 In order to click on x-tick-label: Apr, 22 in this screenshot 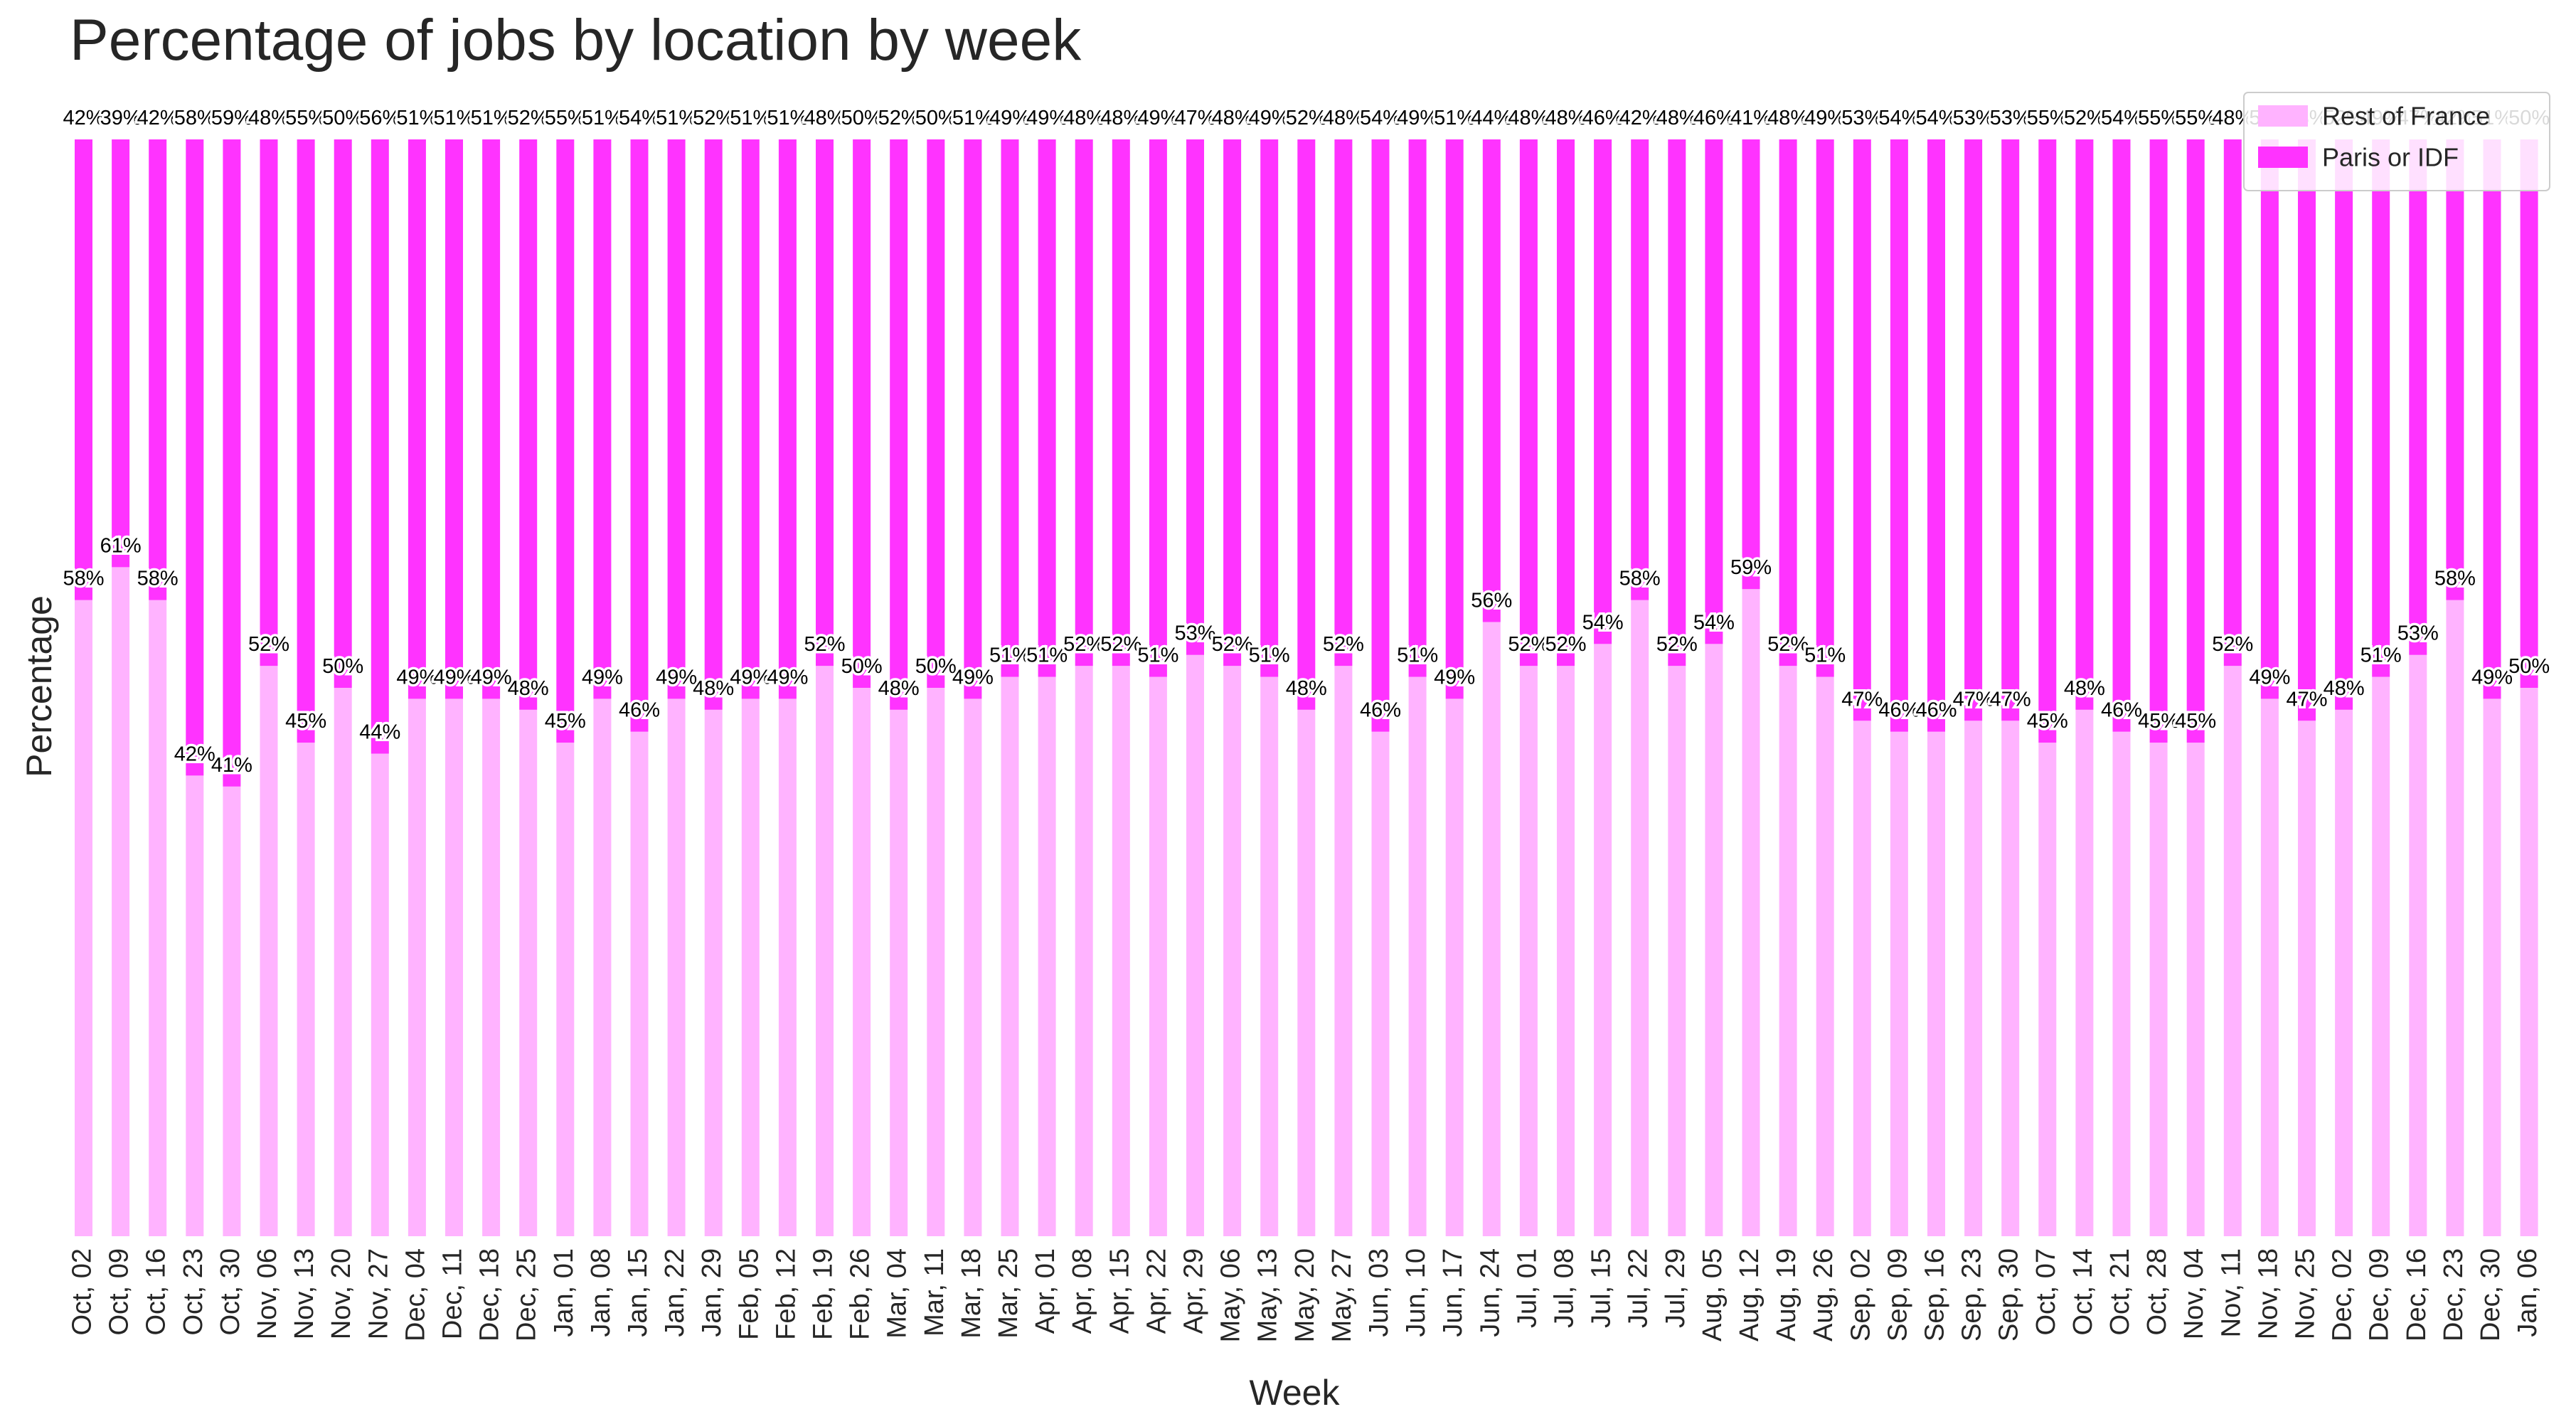, I will do `click(1156, 1291)`.